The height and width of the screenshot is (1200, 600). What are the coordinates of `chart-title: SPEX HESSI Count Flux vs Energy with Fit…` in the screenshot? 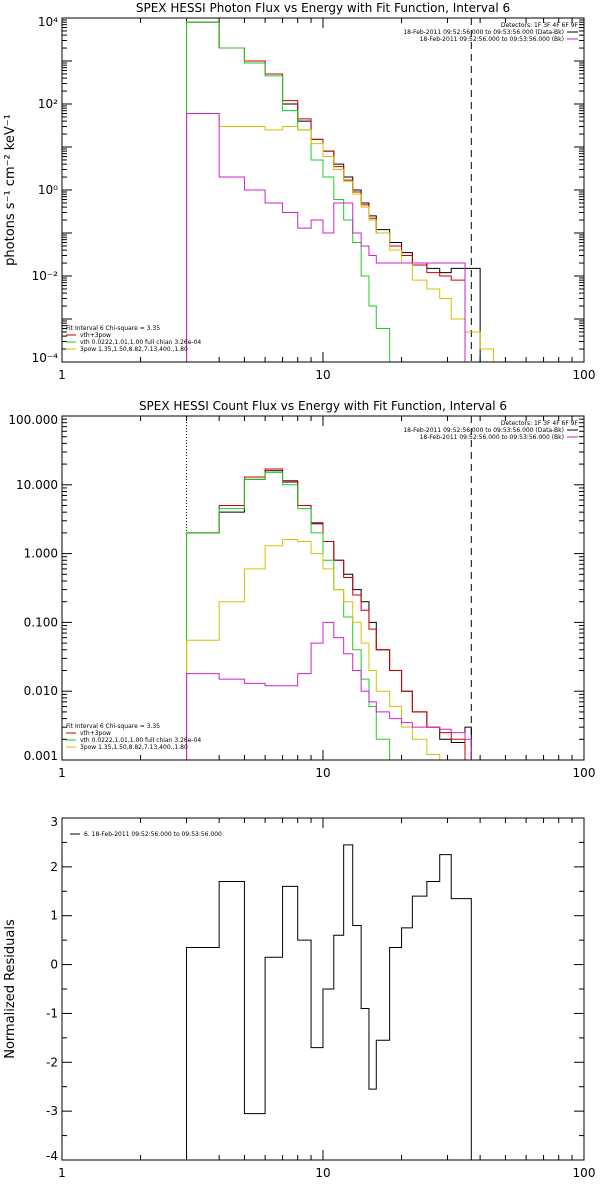 It's located at (323, 406).